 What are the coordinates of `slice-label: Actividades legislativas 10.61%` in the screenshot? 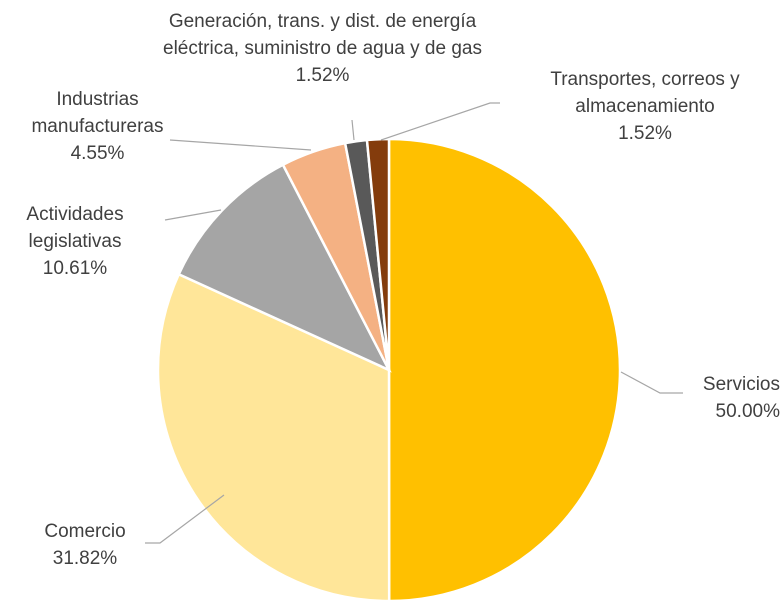 It's located at (75, 241).